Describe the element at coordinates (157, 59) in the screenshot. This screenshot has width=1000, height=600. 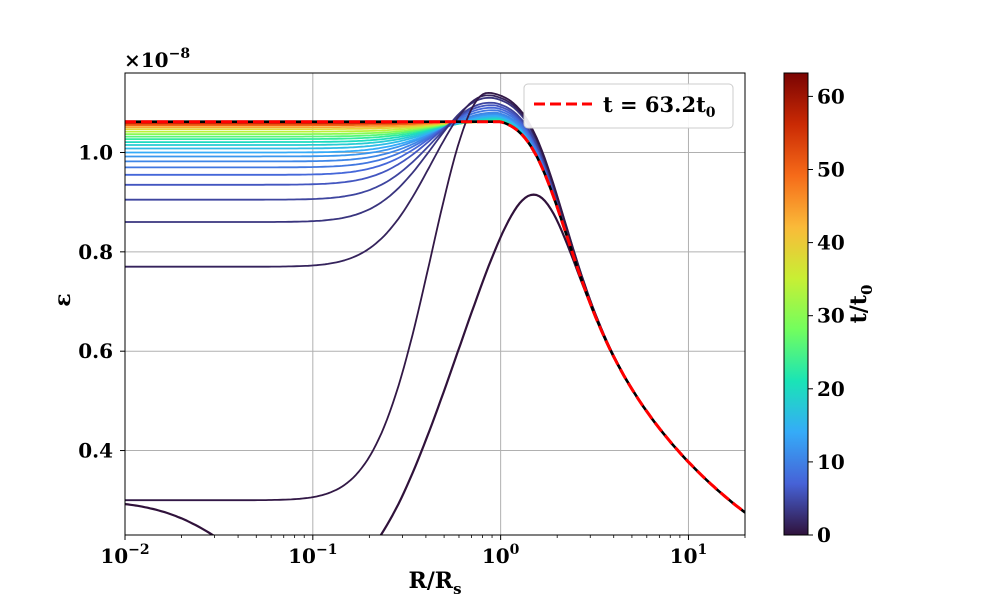
I see `y-scale-label: ×10⁻⁸` at that location.